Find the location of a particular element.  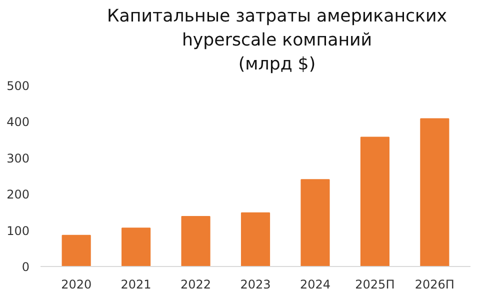

y-tick-label: 100 is located at coordinates (18, 231).